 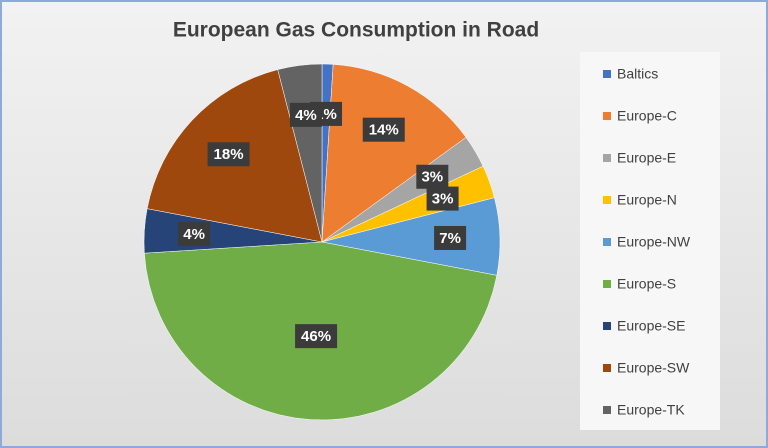 I want to click on data-label: 14%, so click(x=384, y=130).